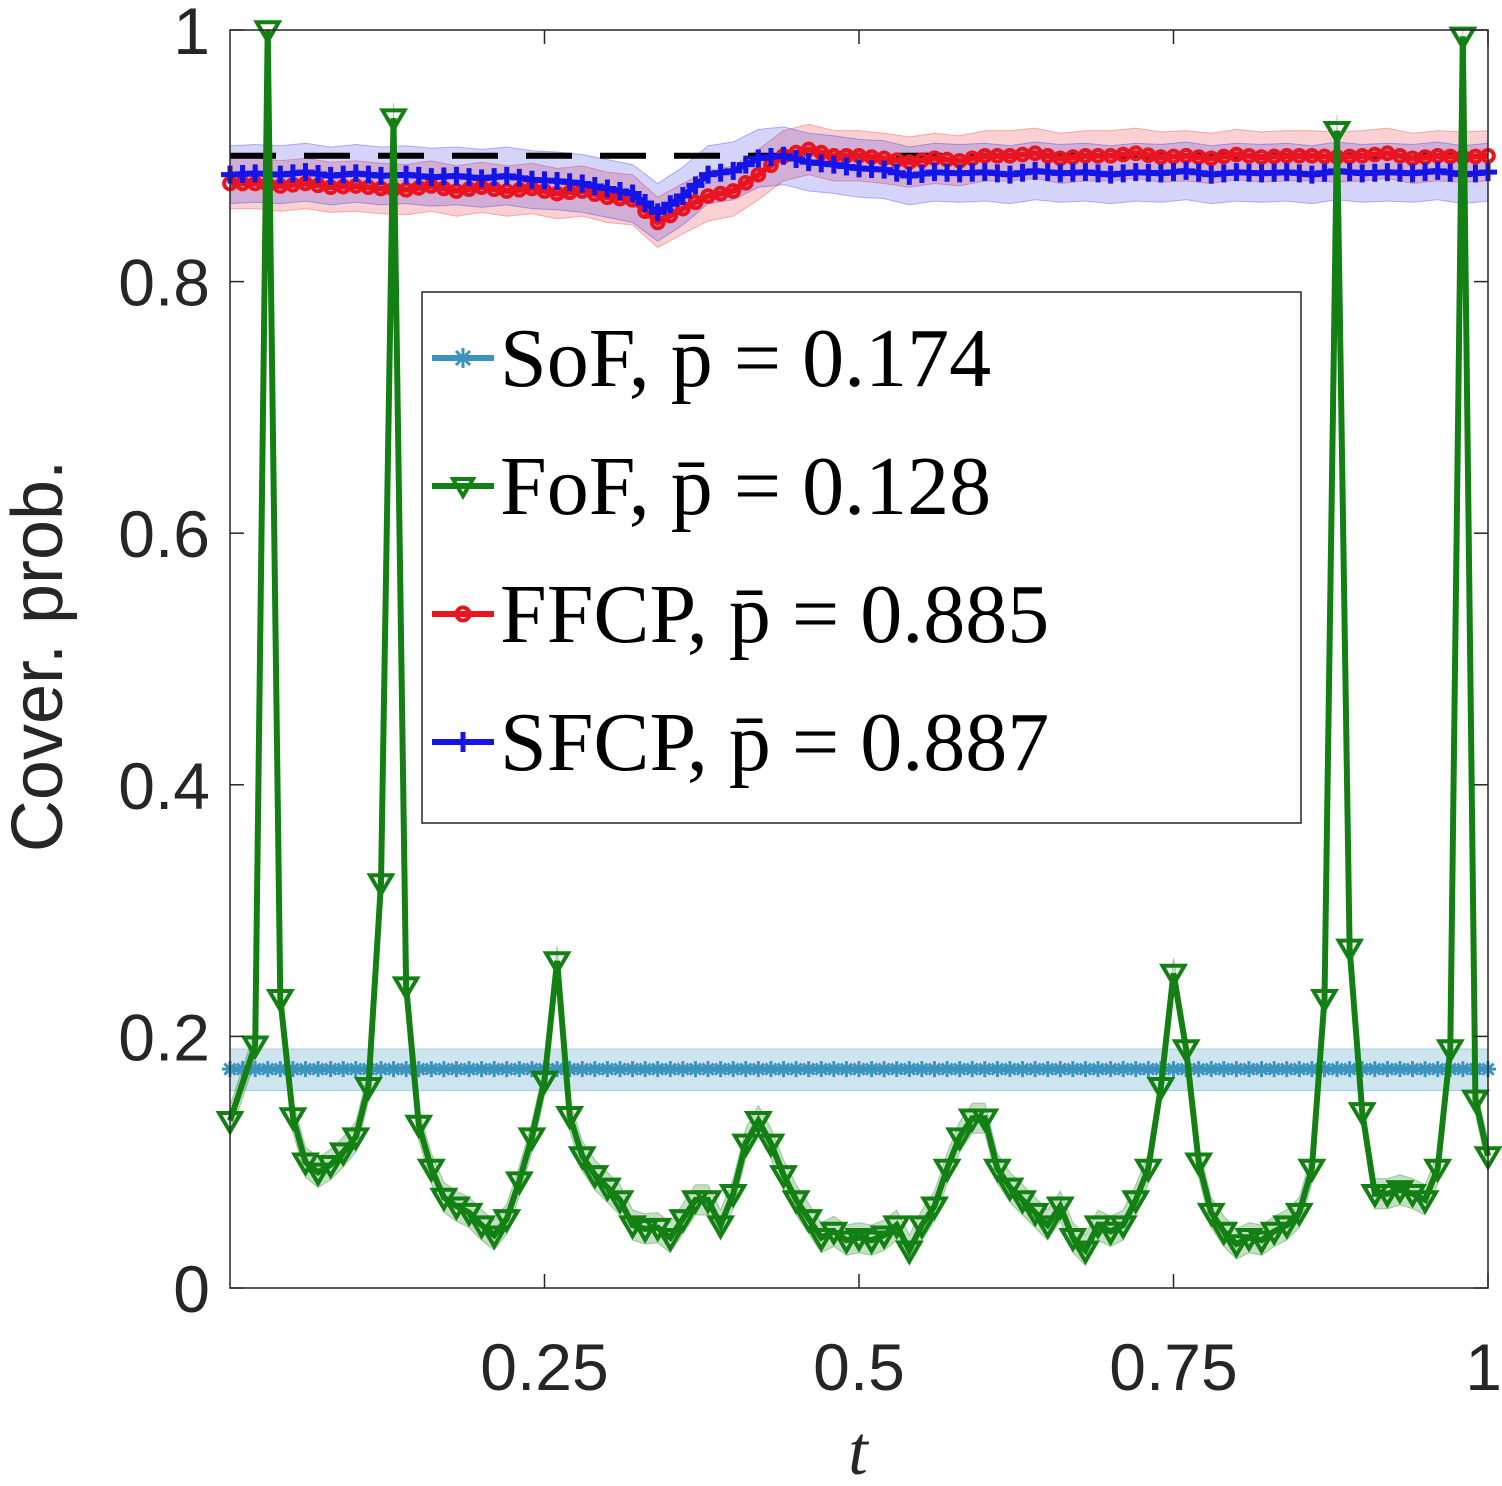  I want to click on legend-label: FFCP, p̄ = 0.885, so click(774, 614).